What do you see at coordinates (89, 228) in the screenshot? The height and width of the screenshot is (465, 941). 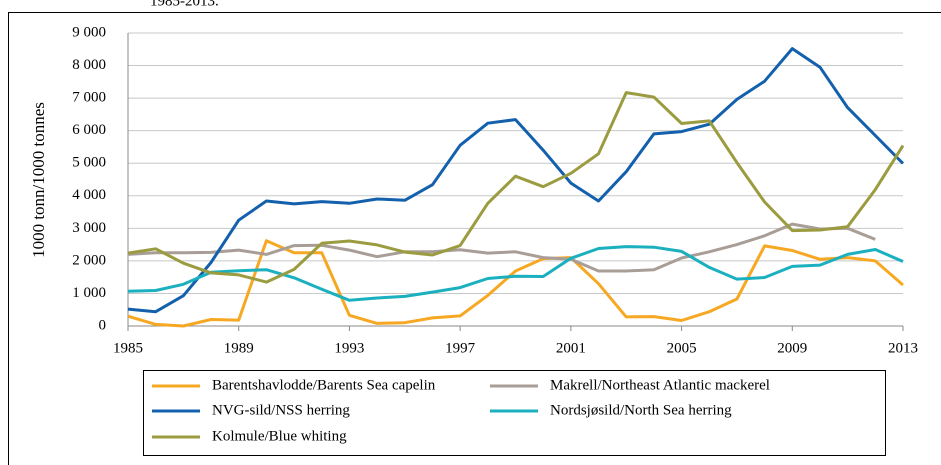 I see `y-tick-label: 3 000` at bounding box center [89, 228].